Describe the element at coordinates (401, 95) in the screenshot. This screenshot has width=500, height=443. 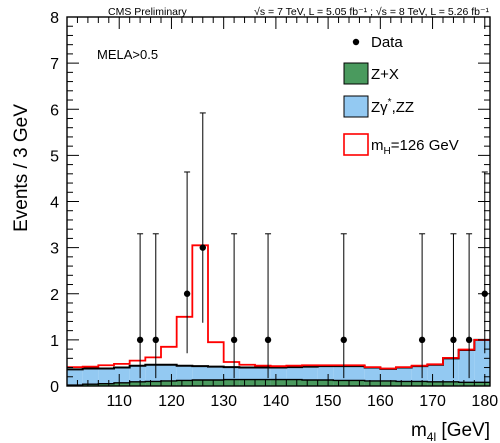
I see `legend: Data Z+X Zγ*,ZZ mH=126 GeV` at that location.